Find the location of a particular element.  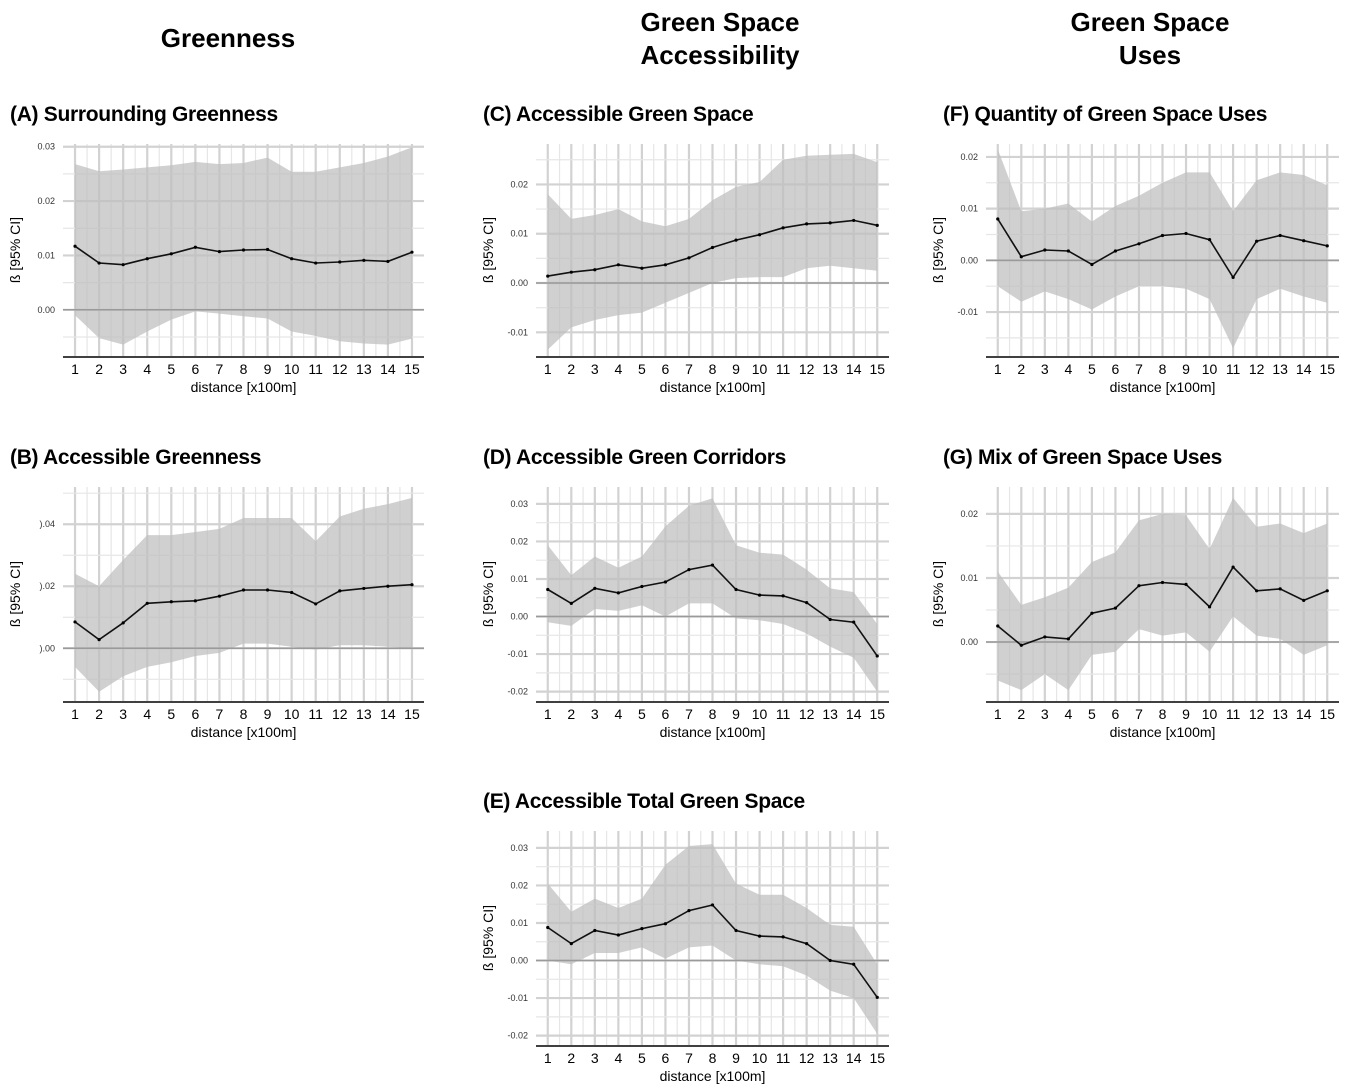

x-tick-label-d-5: 5 is located at coordinates (642, 714).